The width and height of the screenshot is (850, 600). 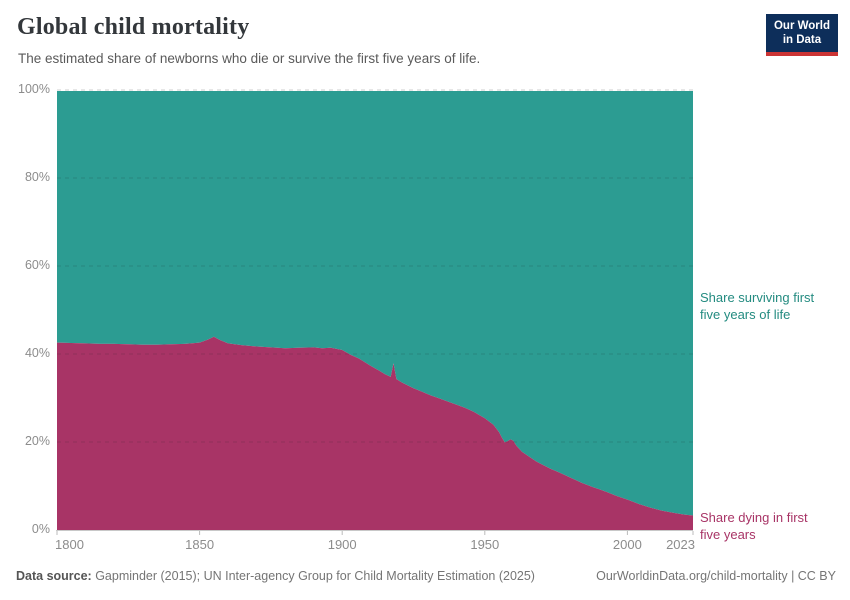 I want to click on x-axis-tick-label: 1900, so click(x=342, y=544).